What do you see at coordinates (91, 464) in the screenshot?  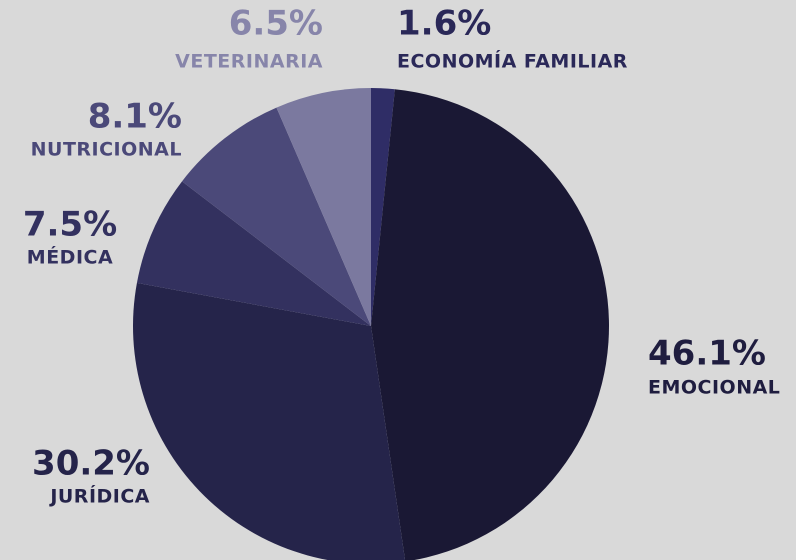 I see `value-label: 30.2%` at bounding box center [91, 464].